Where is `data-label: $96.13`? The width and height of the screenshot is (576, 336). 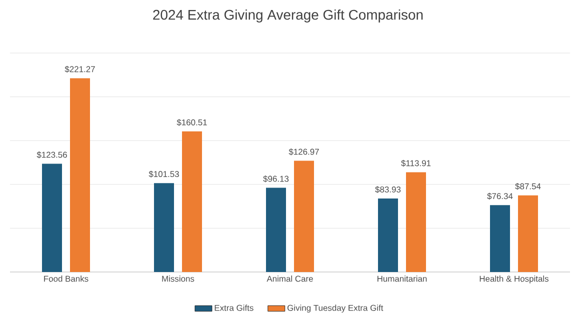
data-label: $96.13 is located at coordinates (276, 178).